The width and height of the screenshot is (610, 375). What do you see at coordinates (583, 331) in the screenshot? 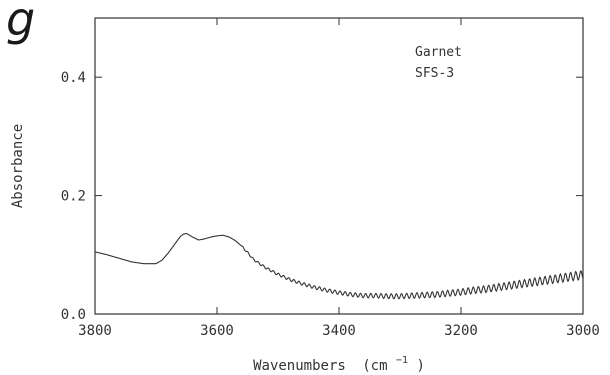
I see `x-tick-label-3000: 3000` at bounding box center [583, 331].